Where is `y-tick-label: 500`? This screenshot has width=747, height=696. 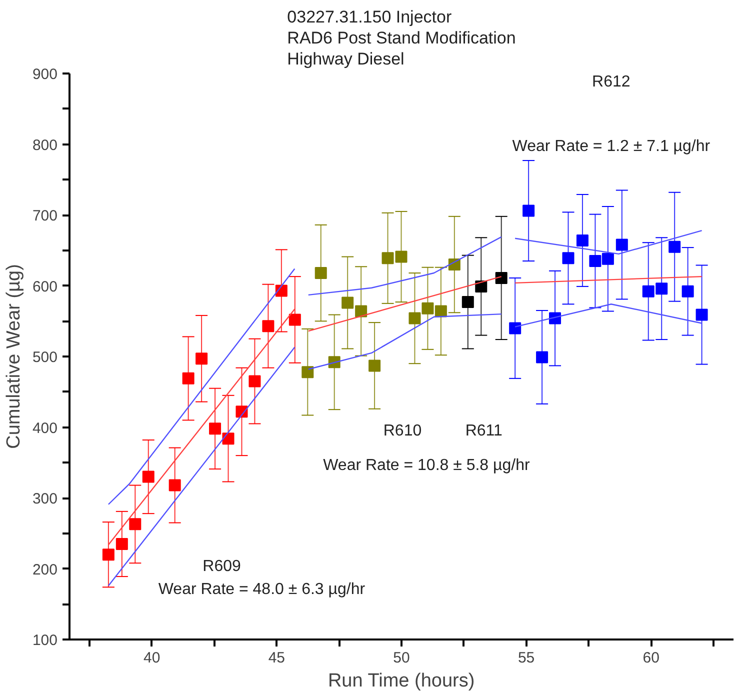 y-tick-label: 500 is located at coordinates (45, 357).